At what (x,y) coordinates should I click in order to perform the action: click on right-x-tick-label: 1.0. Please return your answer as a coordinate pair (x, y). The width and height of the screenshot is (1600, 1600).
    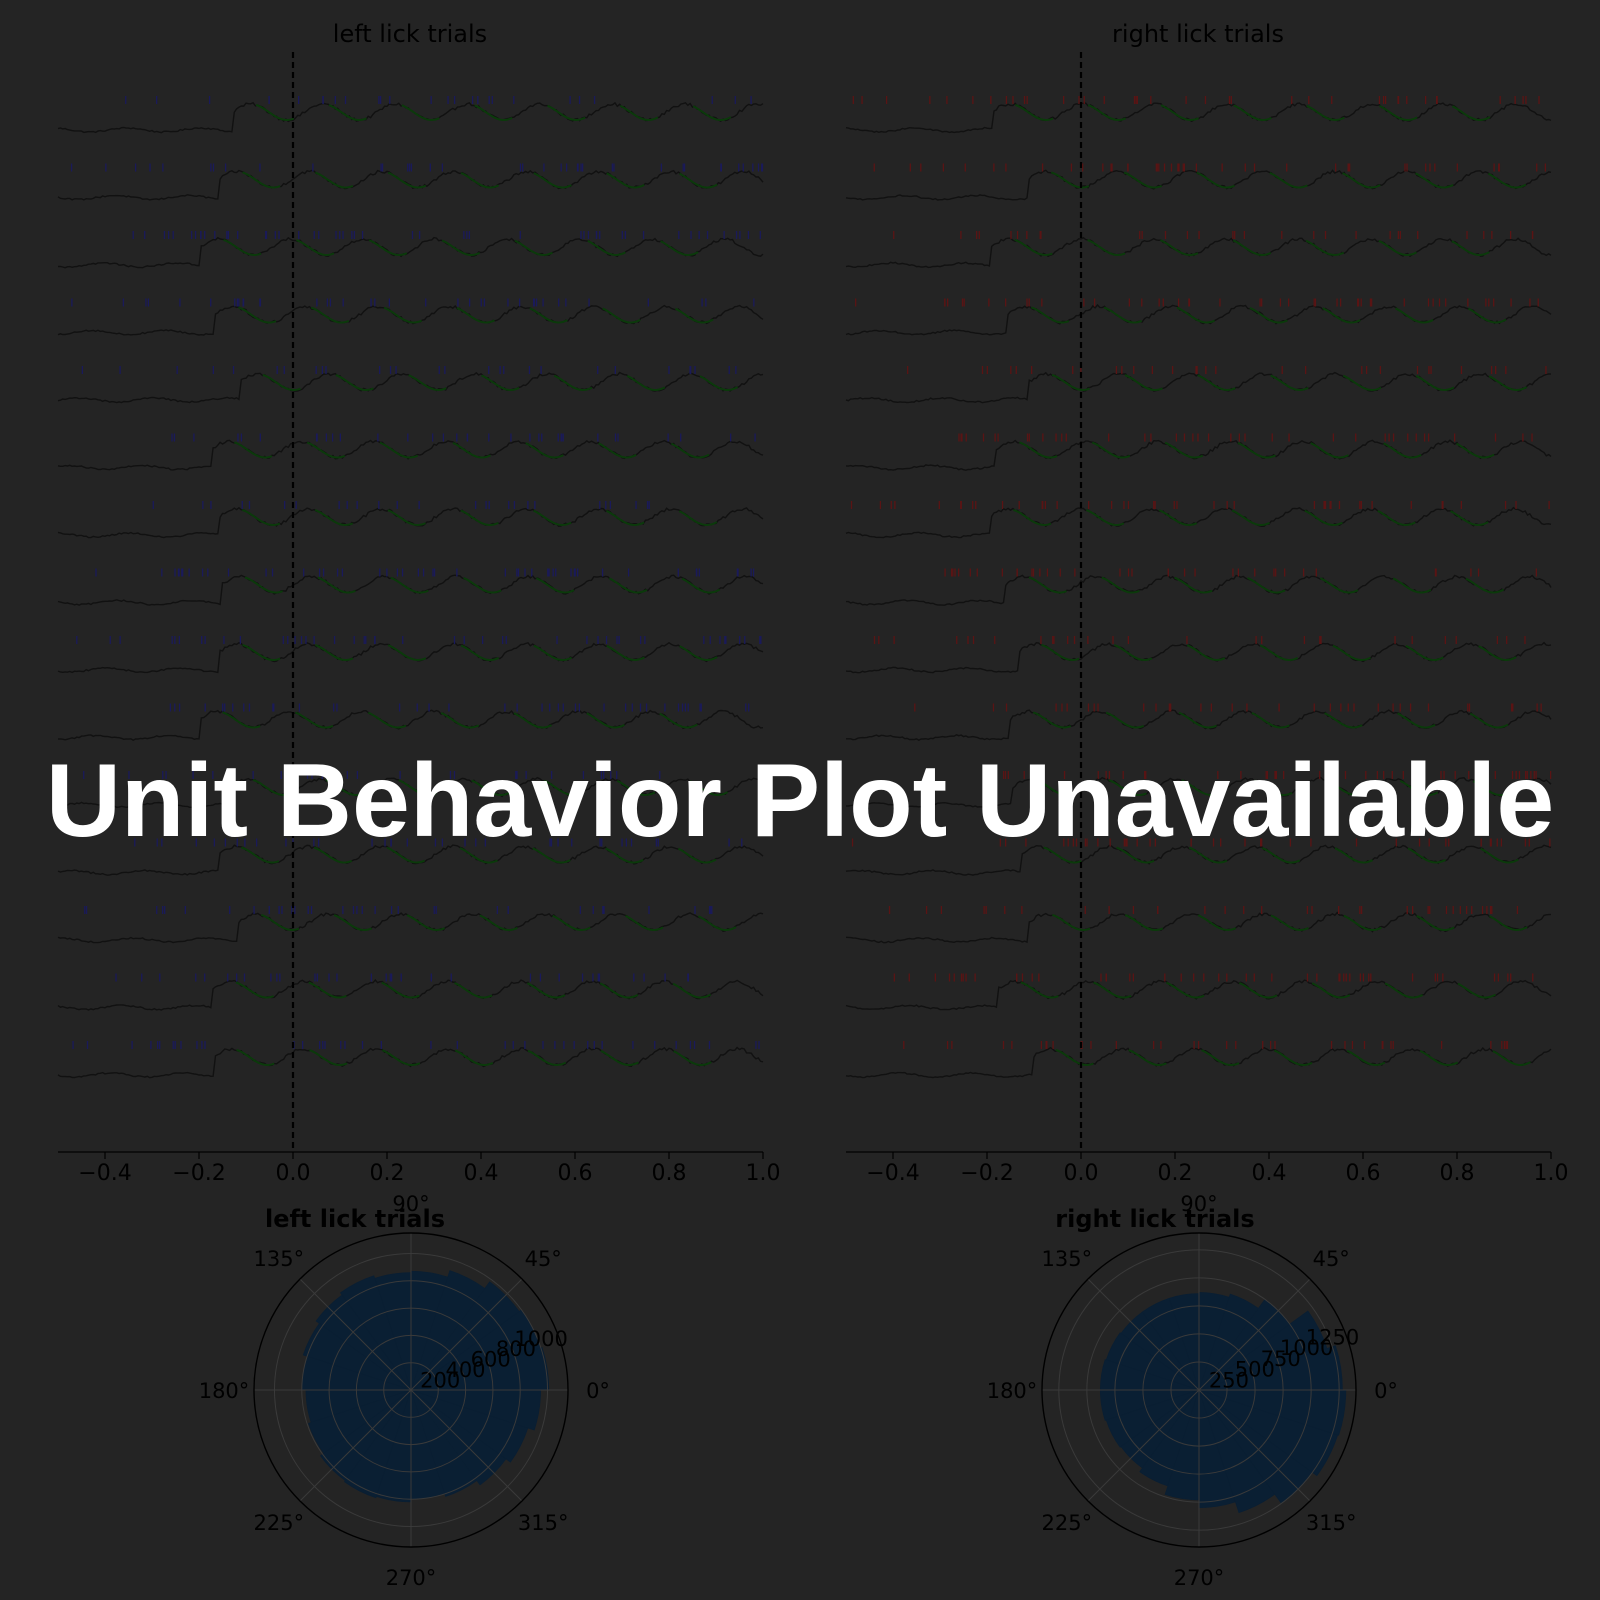
    Looking at the image, I should click on (1551, 1173).